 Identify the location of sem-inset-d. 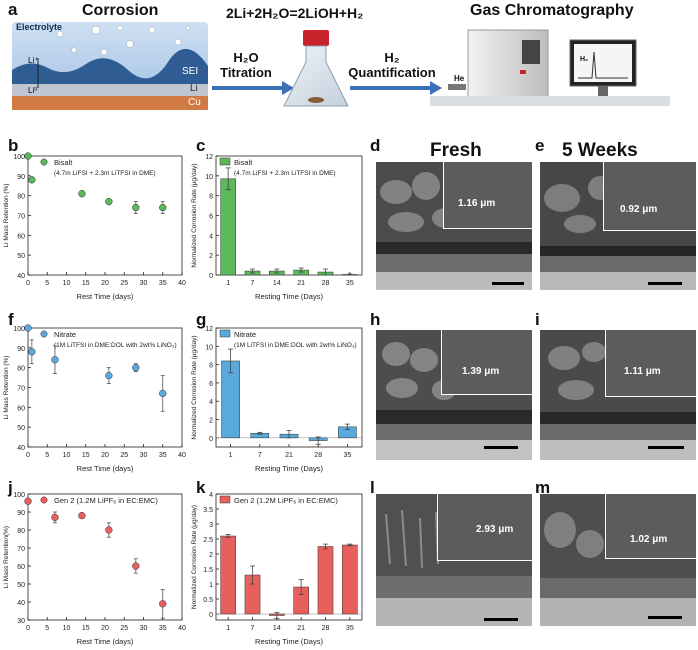
(487, 195).